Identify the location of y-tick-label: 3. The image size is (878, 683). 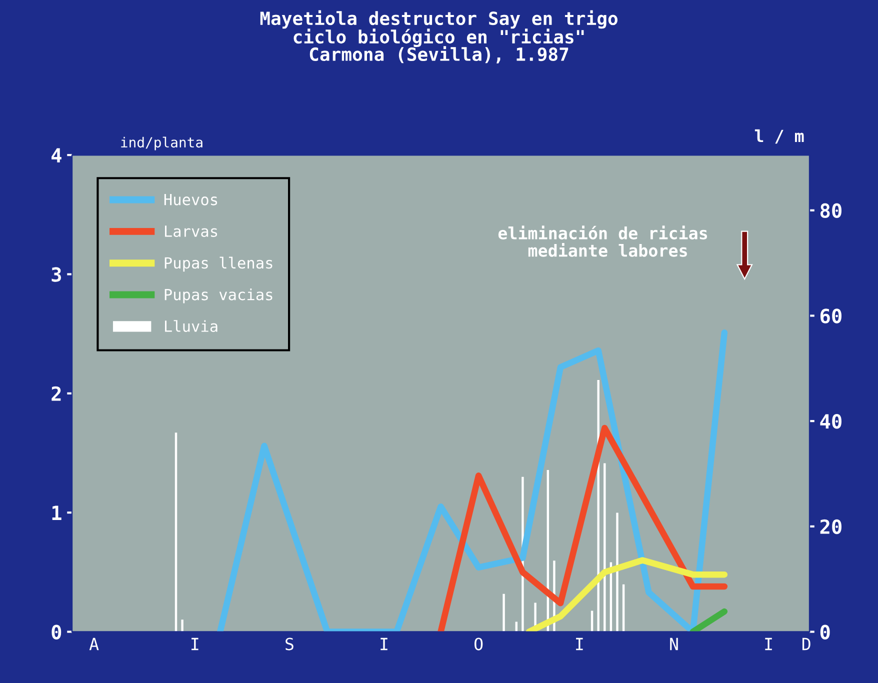
(57, 274).